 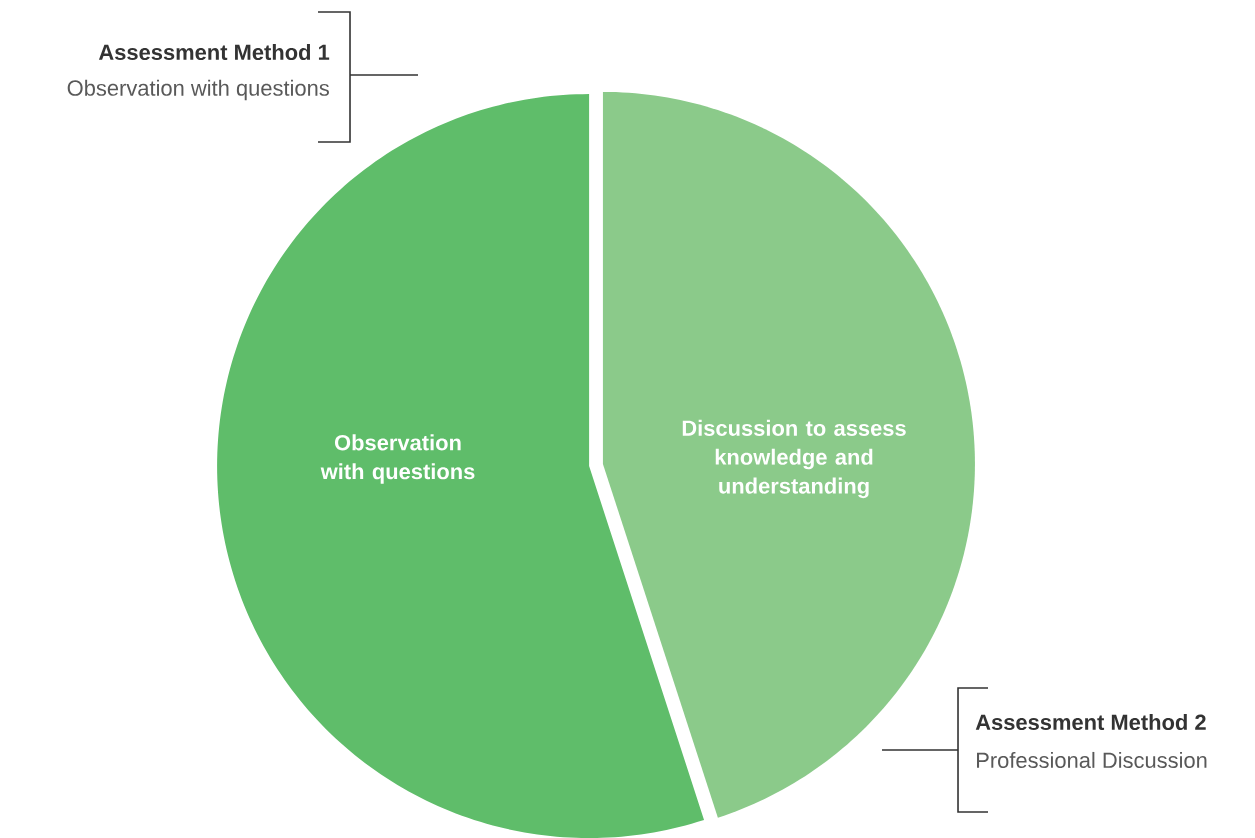 I want to click on text: Assessment Method 1, so click(x=214, y=51).